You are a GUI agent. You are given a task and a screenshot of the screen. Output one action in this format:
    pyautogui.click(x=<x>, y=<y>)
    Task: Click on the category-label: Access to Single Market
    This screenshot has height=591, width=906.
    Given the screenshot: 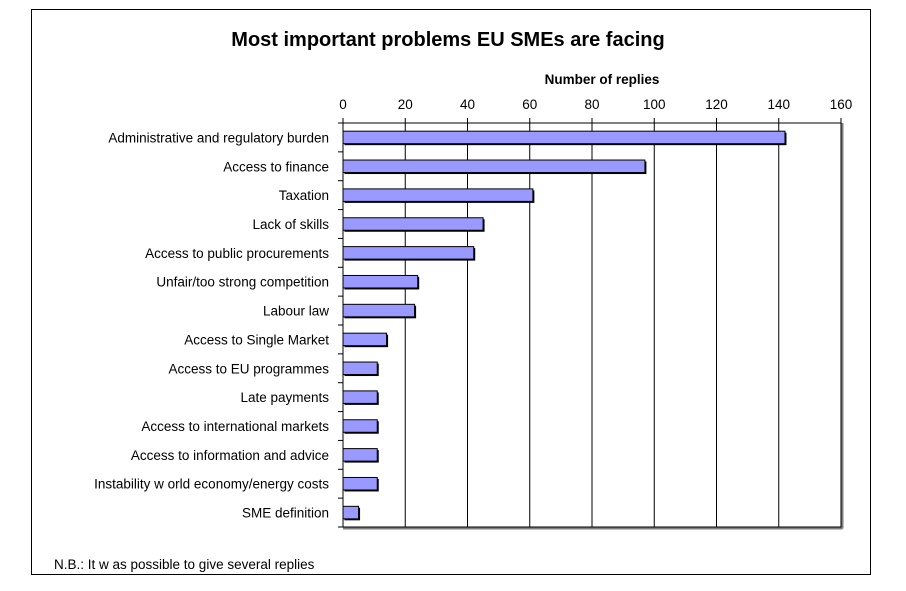 What is the action you would take?
    pyautogui.click(x=256, y=339)
    